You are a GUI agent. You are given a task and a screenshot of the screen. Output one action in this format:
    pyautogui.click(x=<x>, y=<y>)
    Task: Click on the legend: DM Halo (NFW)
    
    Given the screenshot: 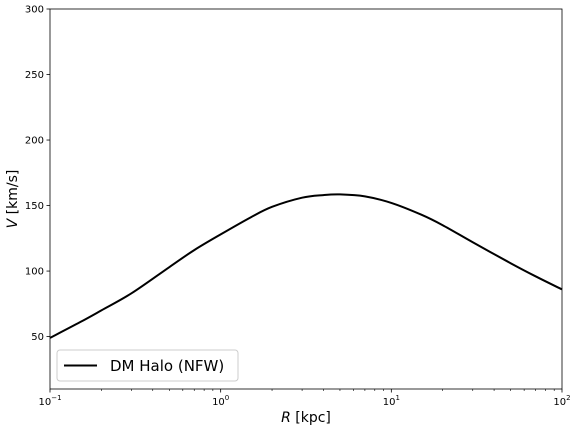 What is the action you would take?
    pyautogui.click(x=147, y=365)
    